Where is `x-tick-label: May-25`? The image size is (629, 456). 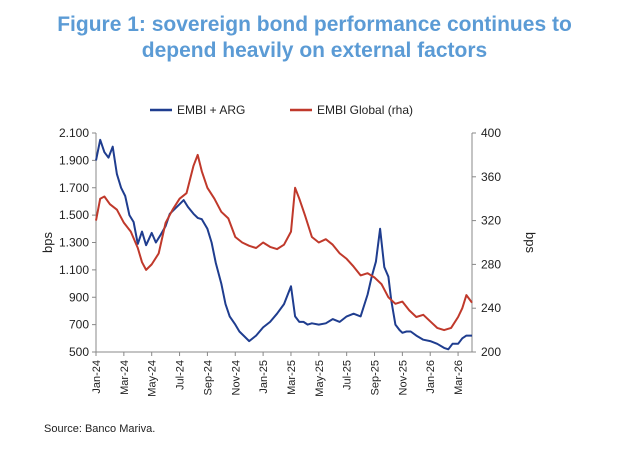
x-tick-label: May-25 is located at coordinates (320, 378).